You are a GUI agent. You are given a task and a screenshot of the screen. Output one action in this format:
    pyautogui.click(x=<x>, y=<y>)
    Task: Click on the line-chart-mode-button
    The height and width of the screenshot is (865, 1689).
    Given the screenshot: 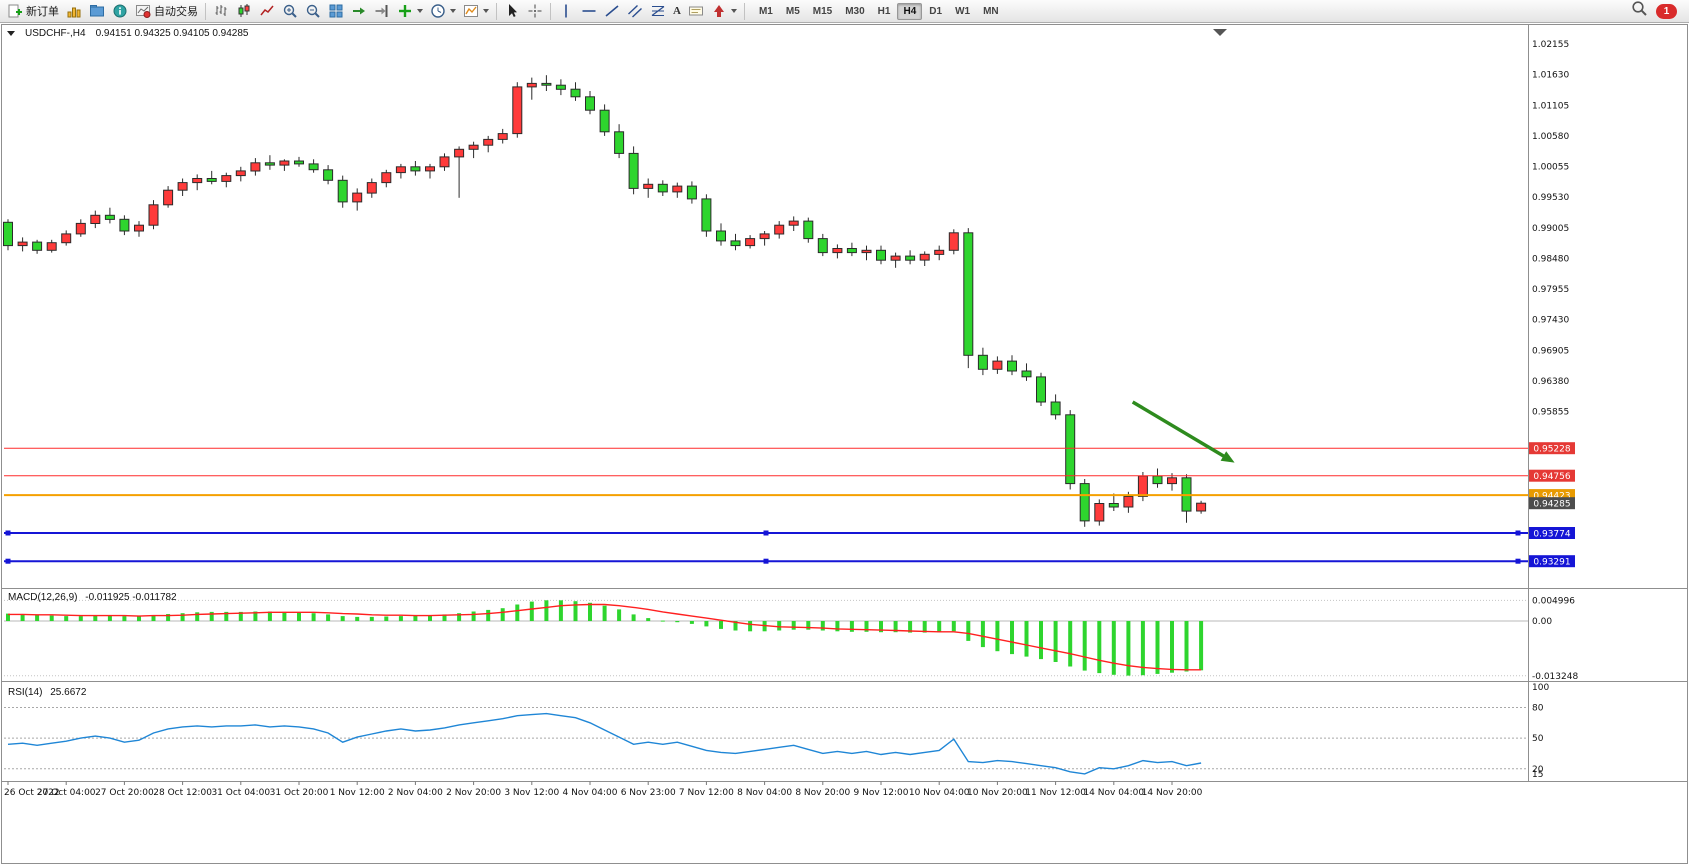 What is the action you would take?
    pyautogui.click(x=267, y=11)
    